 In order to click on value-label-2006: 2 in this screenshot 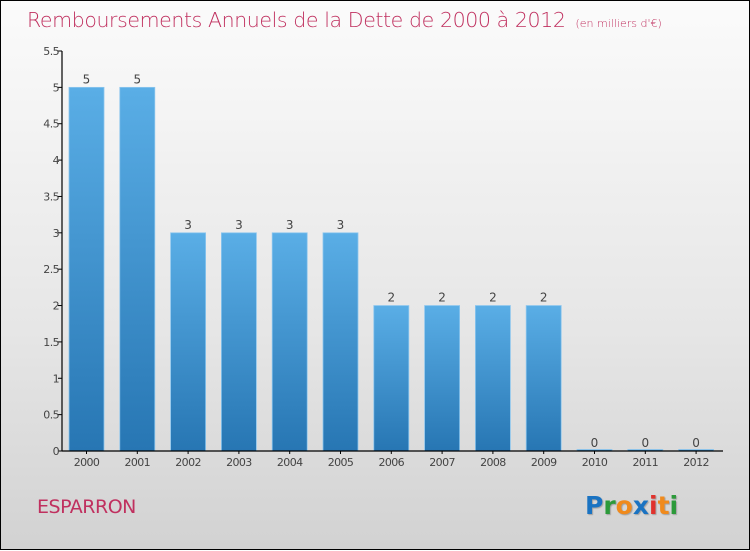, I will do `click(391, 298)`.